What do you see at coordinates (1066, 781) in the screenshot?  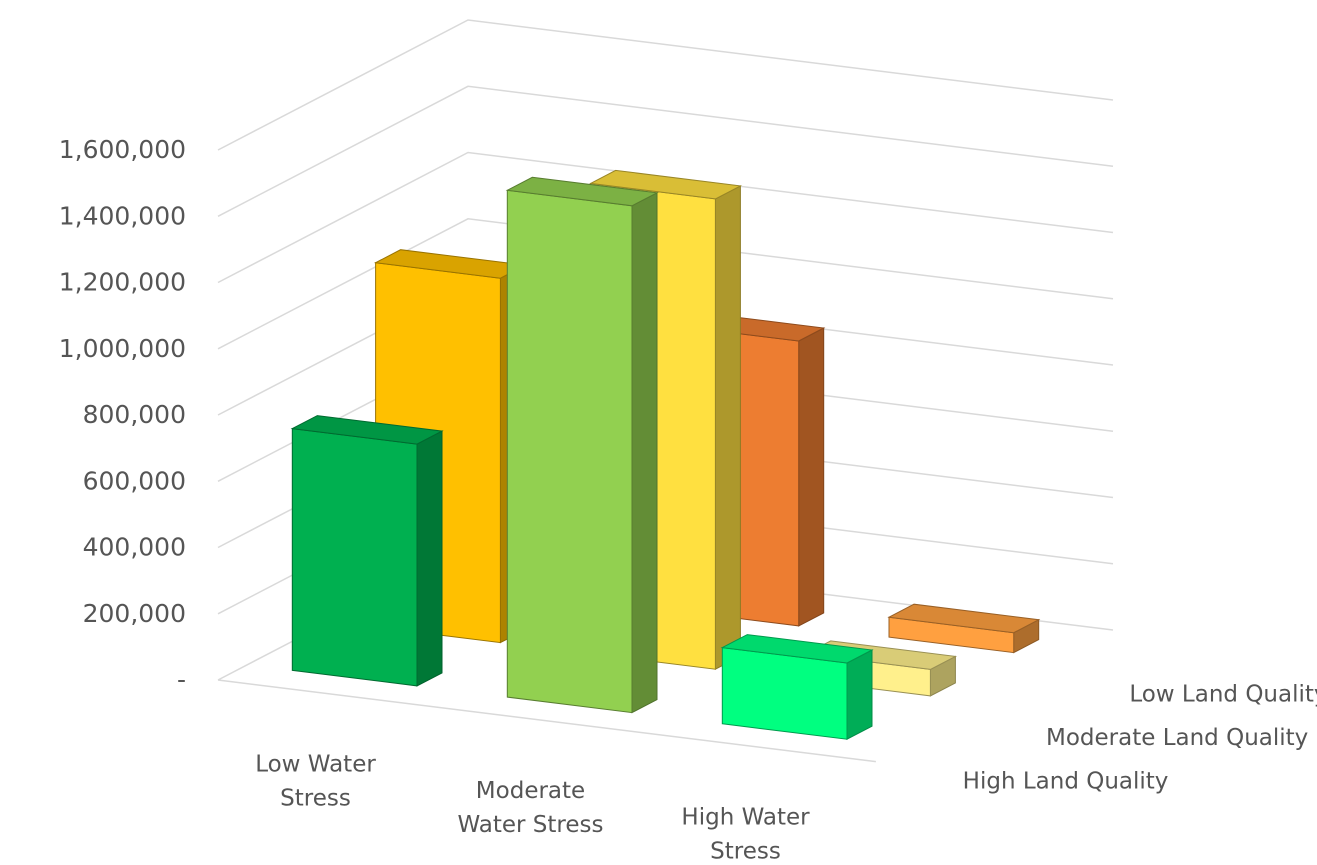 I see `series-label-high-land-quality: High Land Quality` at bounding box center [1066, 781].